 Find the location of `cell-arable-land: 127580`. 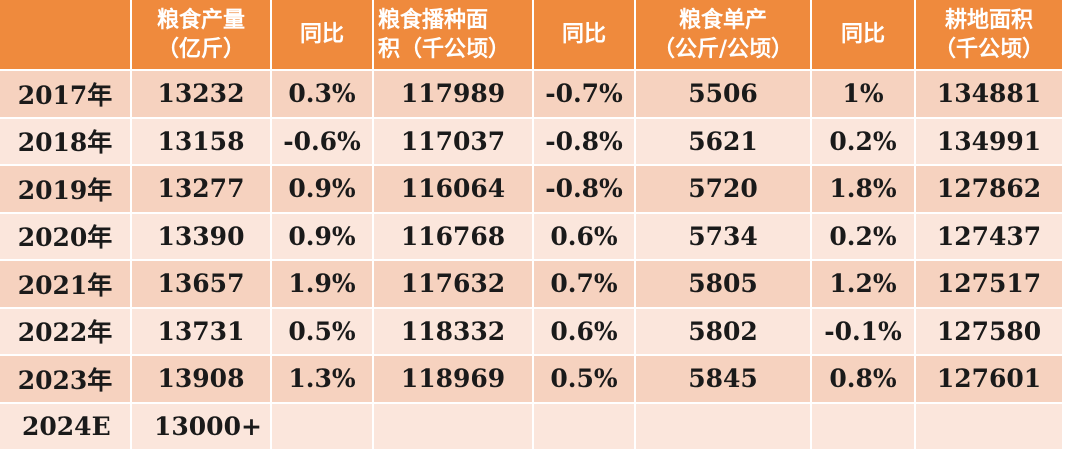

cell-arable-land: 127580 is located at coordinates (990, 332).